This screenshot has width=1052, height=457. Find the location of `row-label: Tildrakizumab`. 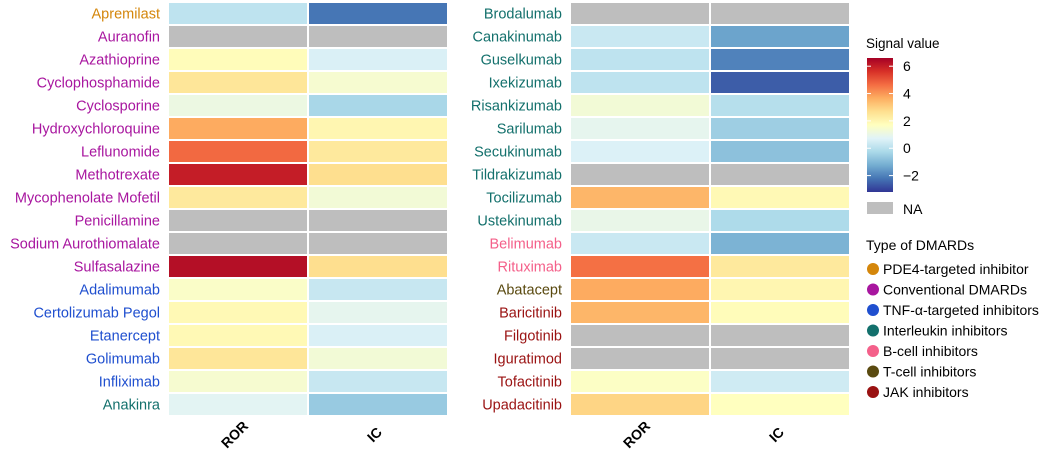

row-label: Tildrakizumab is located at coordinates (517, 176).